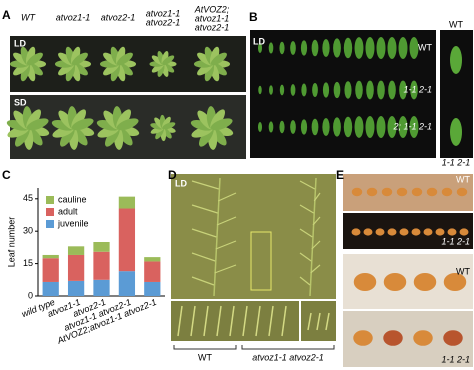  What do you see at coordinates (425, 47) in the screenshot?
I see `row-label: WT` at bounding box center [425, 47].